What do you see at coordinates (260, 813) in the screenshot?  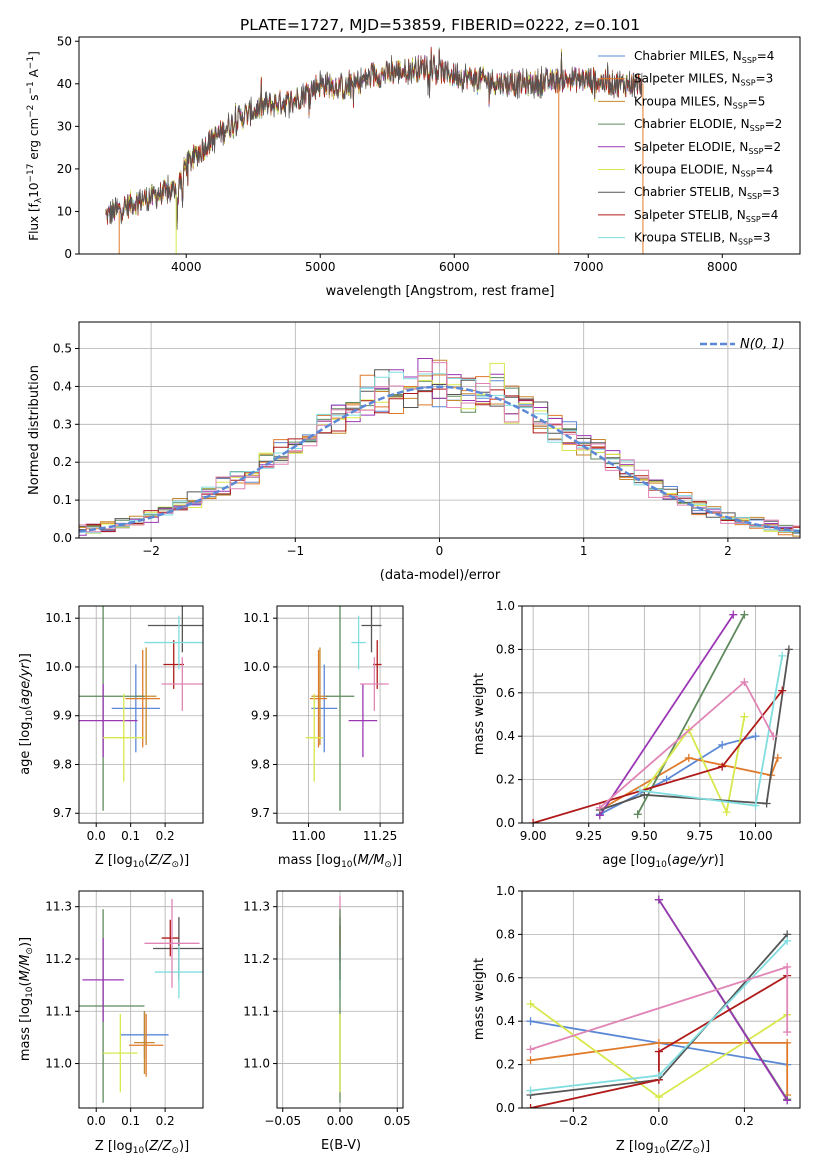 I see `y-tick-label: 9.7` at bounding box center [260, 813].